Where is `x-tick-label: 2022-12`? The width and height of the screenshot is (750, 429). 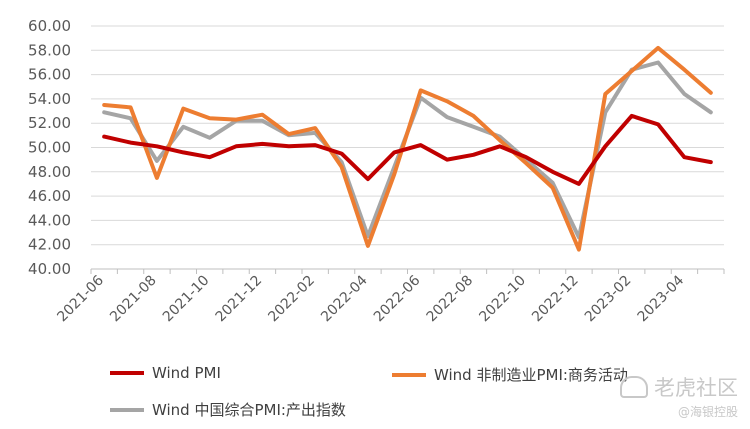
x-tick-label: 2022-12 is located at coordinates (555, 299).